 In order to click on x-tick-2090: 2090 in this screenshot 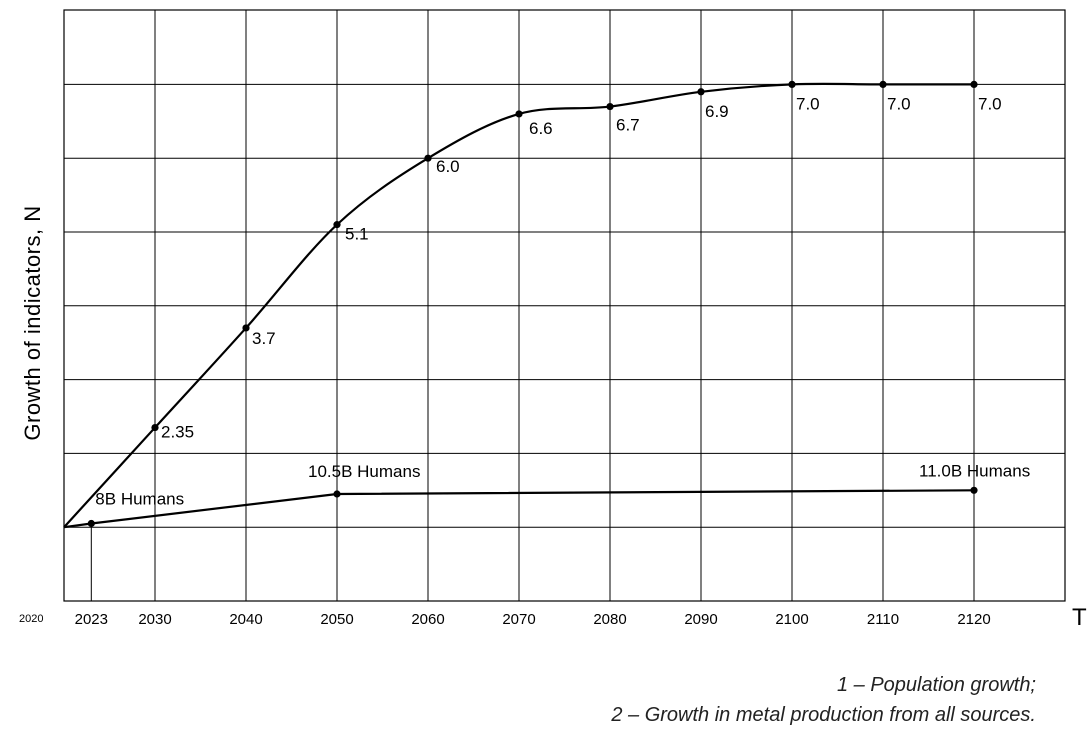, I will do `click(700, 619)`.